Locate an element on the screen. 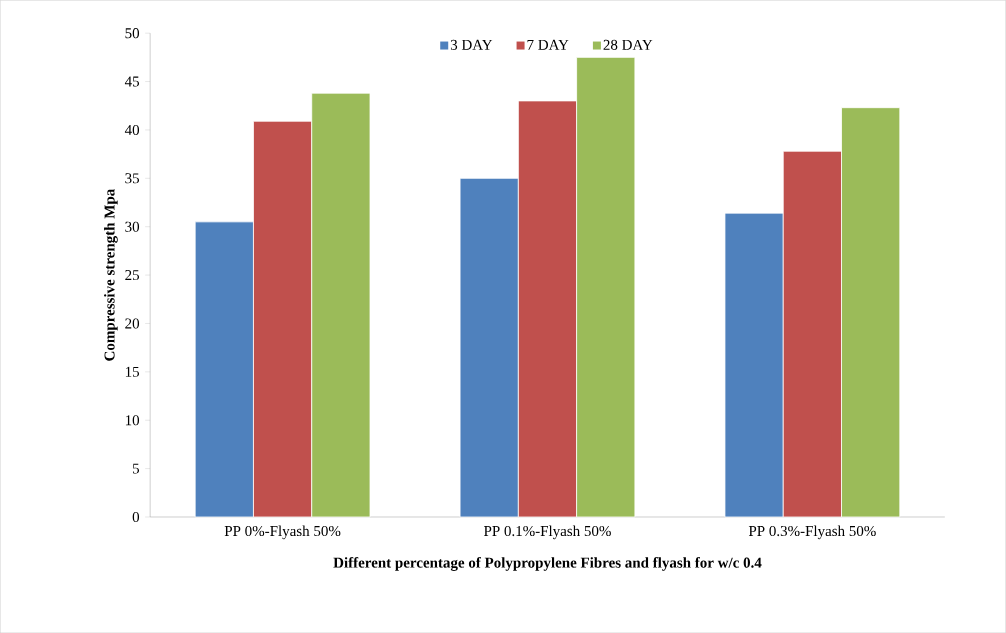  y-axis-title: Compressive strength Mpa is located at coordinates (111, 274).